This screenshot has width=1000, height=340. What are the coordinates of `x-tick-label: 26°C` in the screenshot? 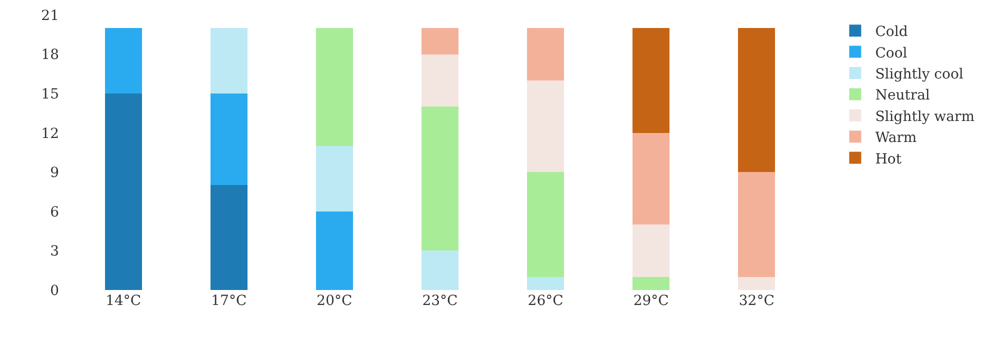 It's located at (546, 301).